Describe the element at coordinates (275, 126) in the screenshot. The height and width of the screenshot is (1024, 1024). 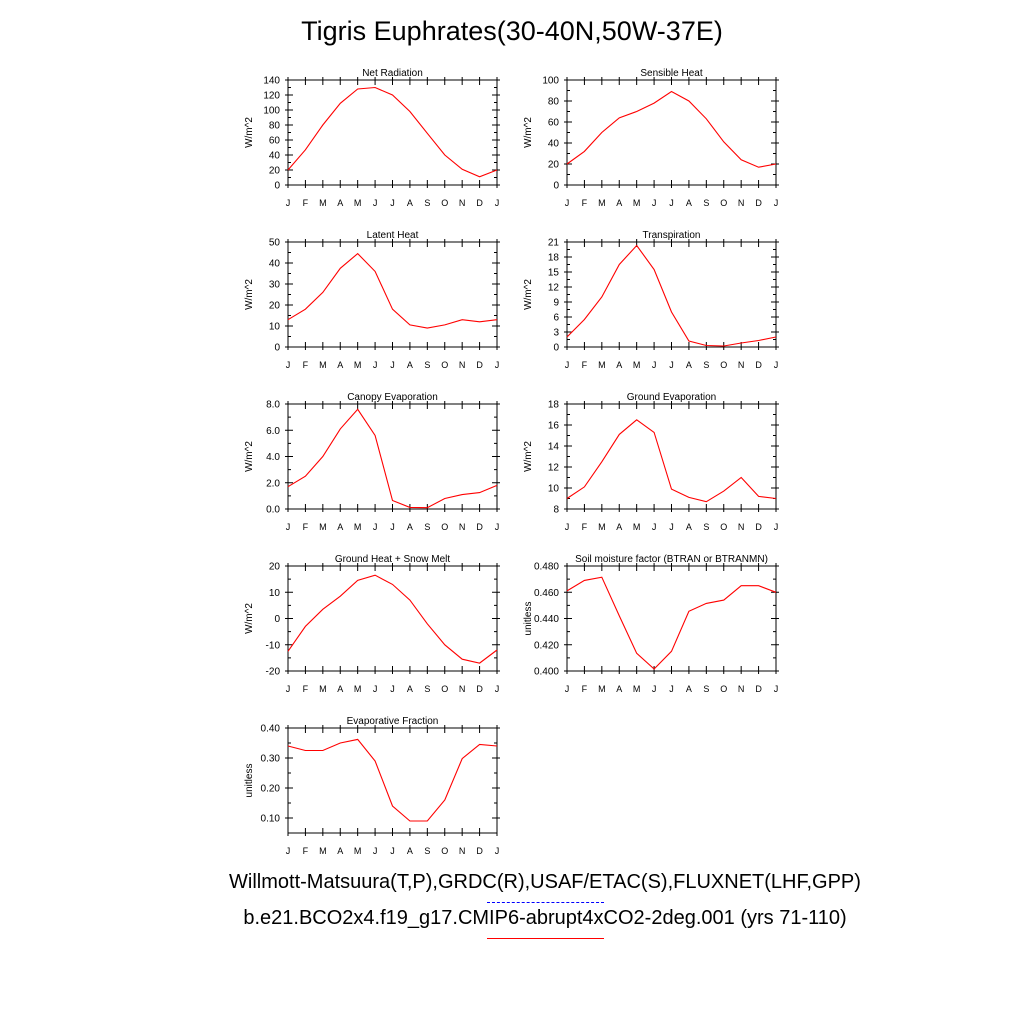
I see `y-tick-label: 80` at that location.